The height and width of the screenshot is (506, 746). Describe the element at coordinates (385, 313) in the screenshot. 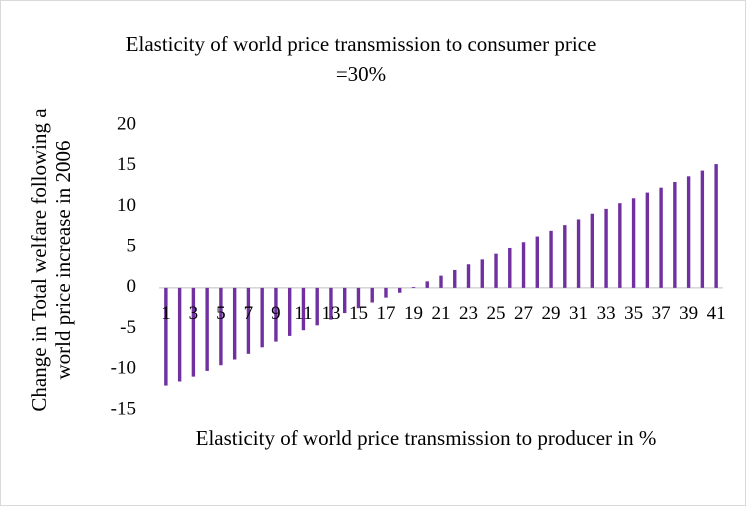

I see `x-tick-label: 17` at that location.